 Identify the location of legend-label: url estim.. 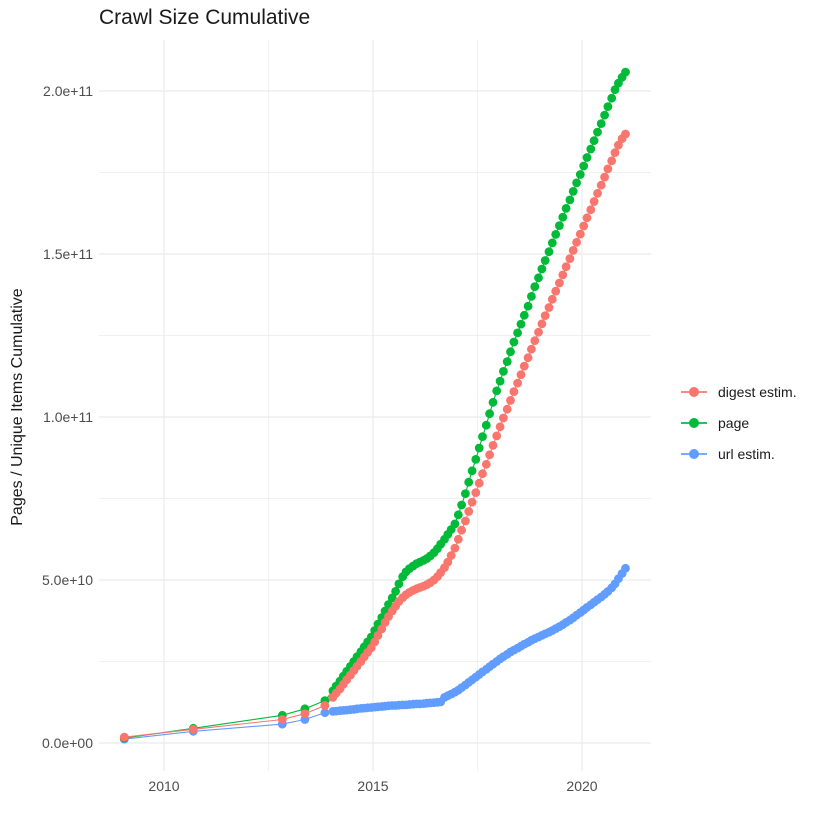
(746, 453).